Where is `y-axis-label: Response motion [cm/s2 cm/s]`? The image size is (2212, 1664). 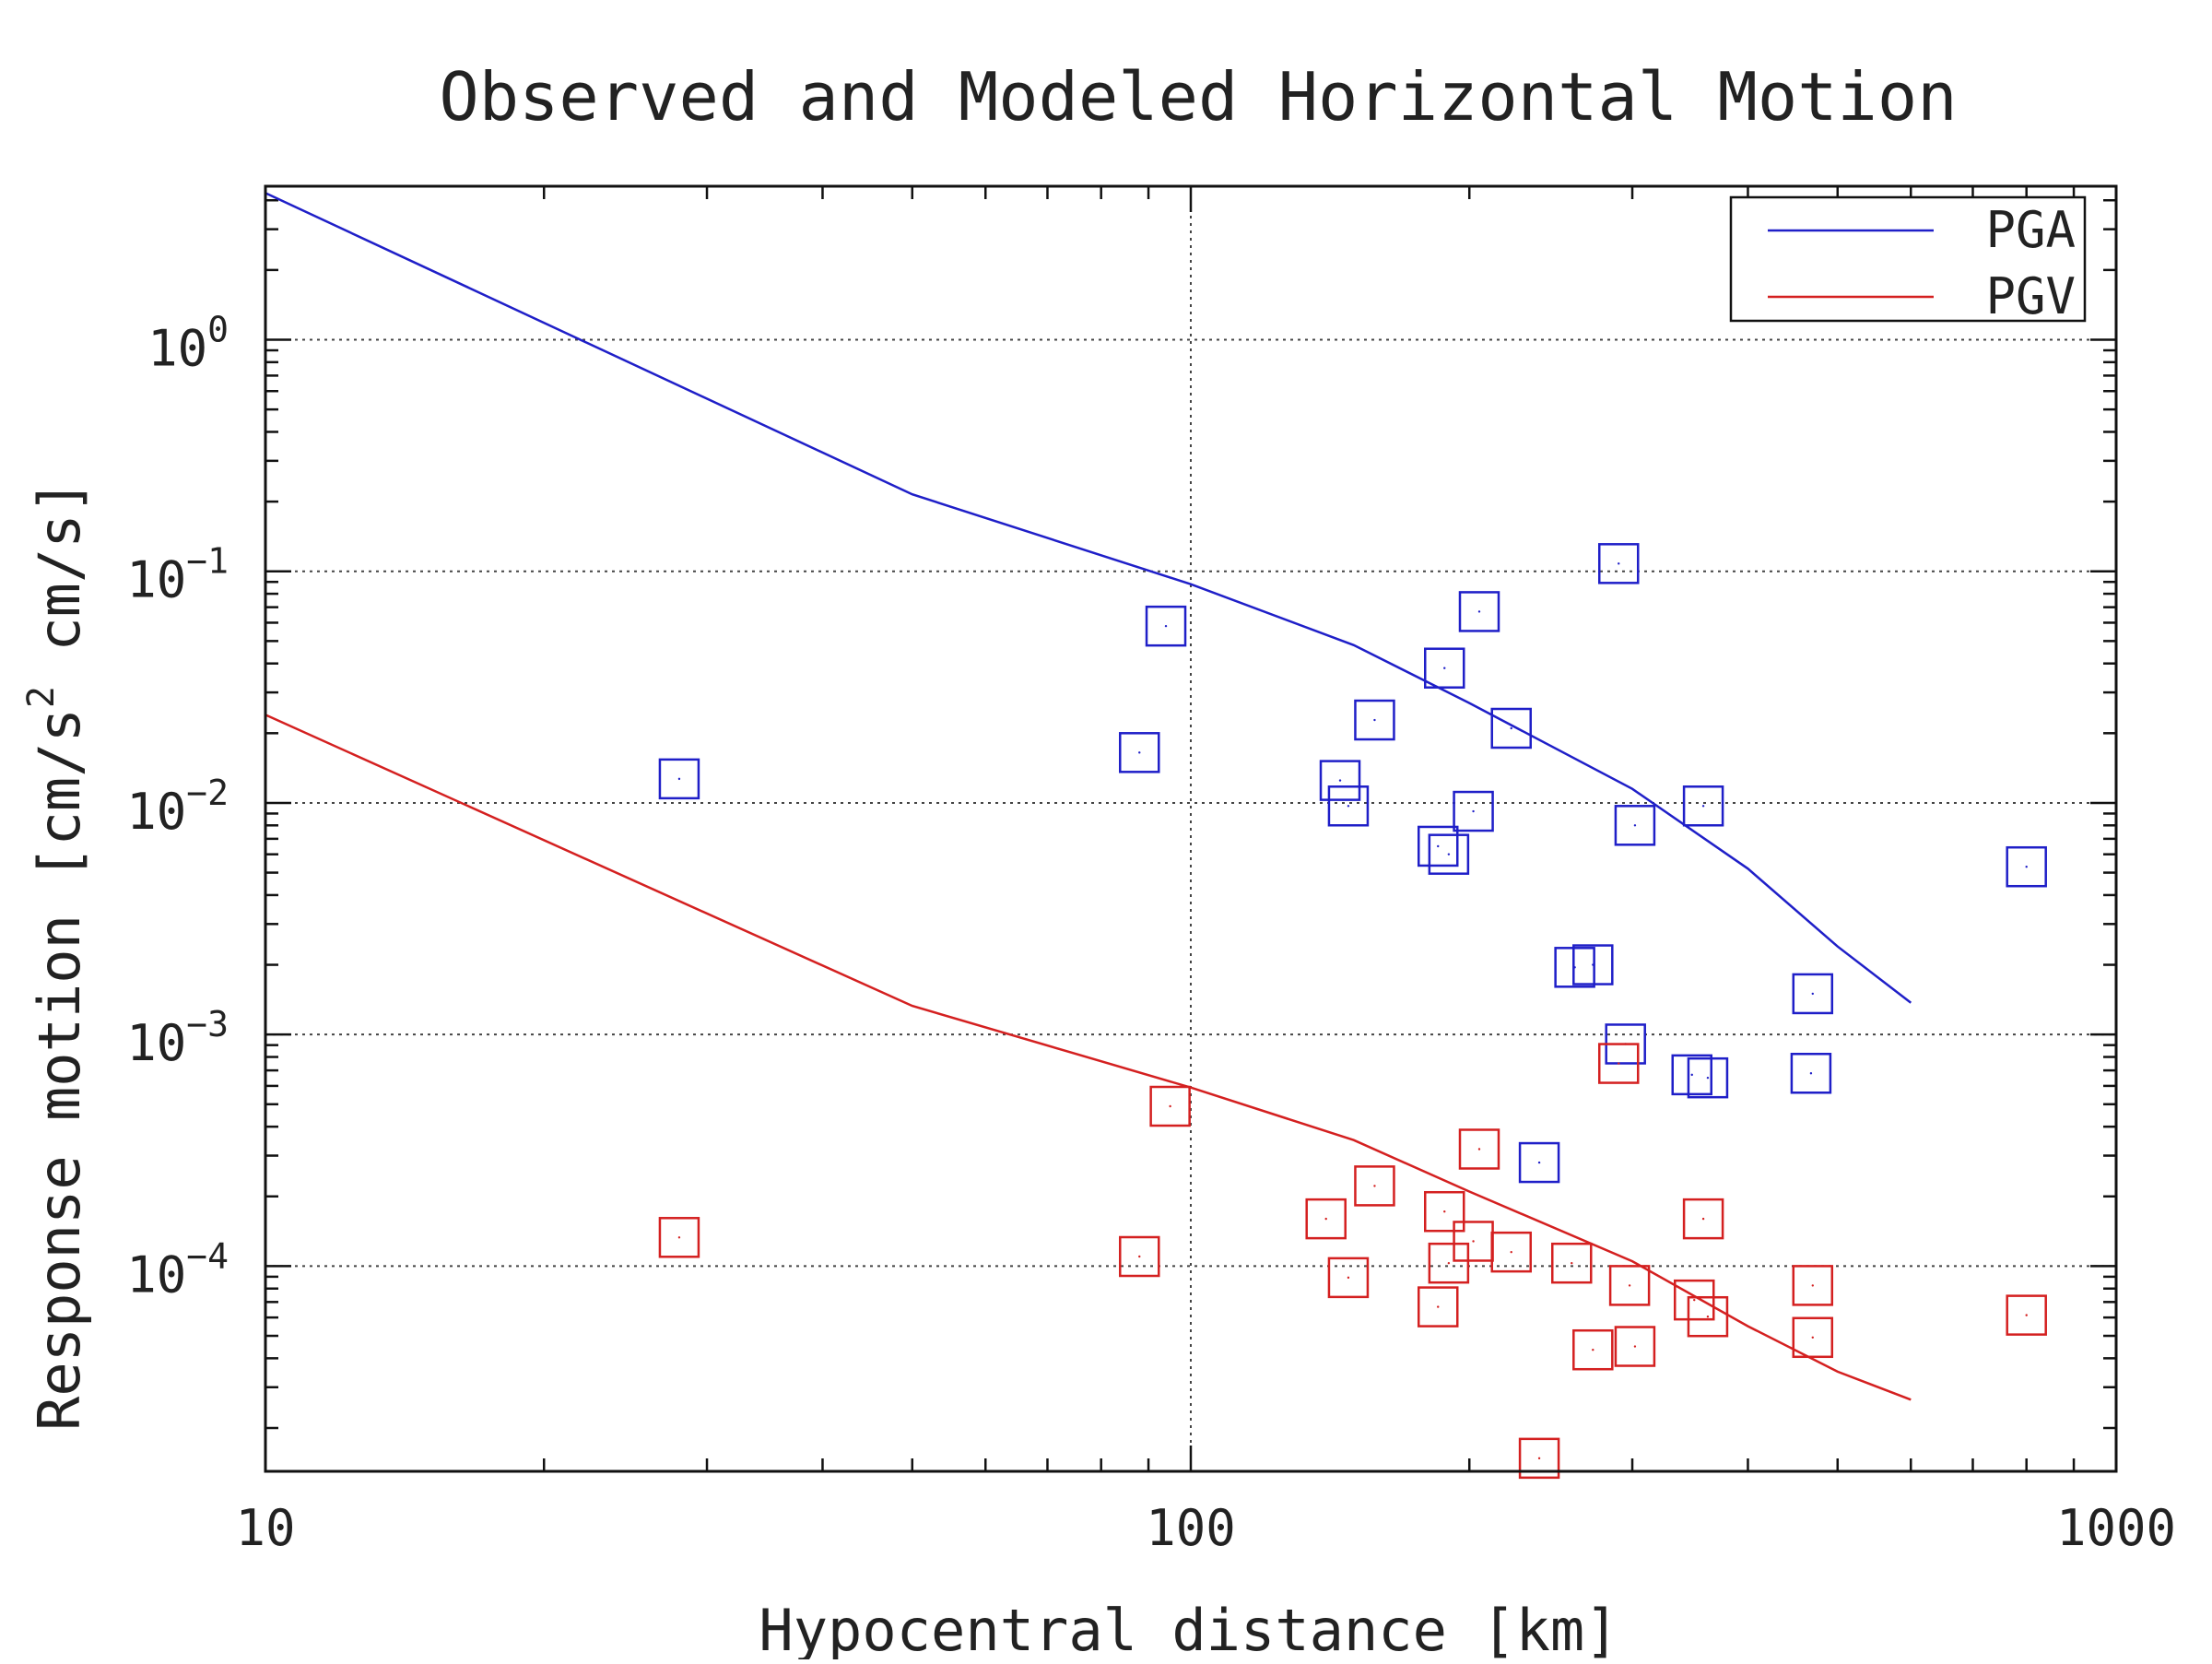
y-axis-label: Response motion [cm/s2 cm/s] is located at coordinates (56, 955).